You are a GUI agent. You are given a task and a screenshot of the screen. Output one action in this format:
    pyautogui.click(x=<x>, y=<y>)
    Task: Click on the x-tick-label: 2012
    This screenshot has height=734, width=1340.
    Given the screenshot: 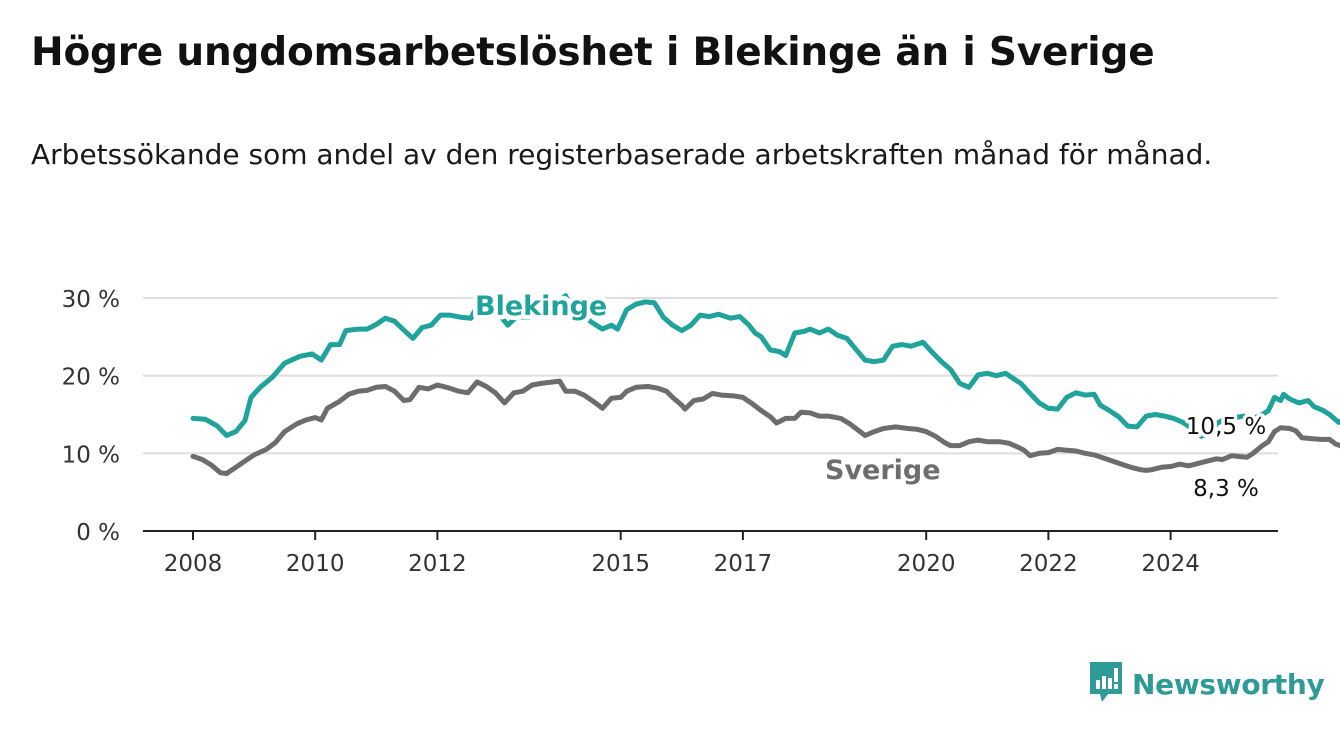 What is the action you would take?
    pyautogui.click(x=437, y=564)
    